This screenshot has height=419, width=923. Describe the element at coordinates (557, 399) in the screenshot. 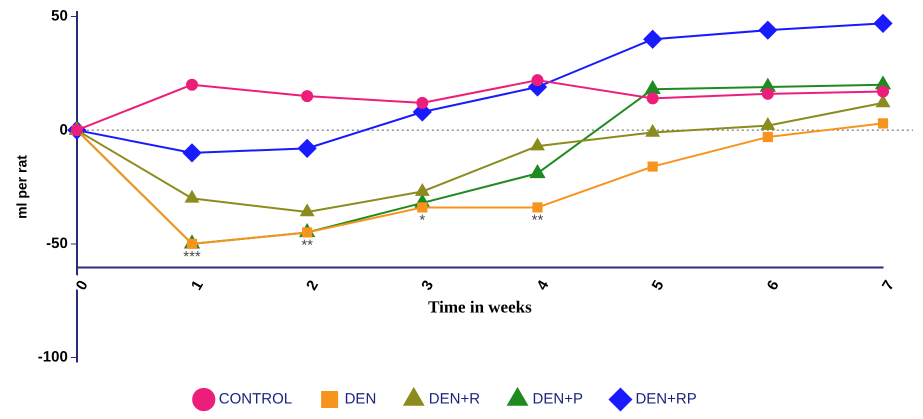

I see `legend-label: DEN+P` at that location.